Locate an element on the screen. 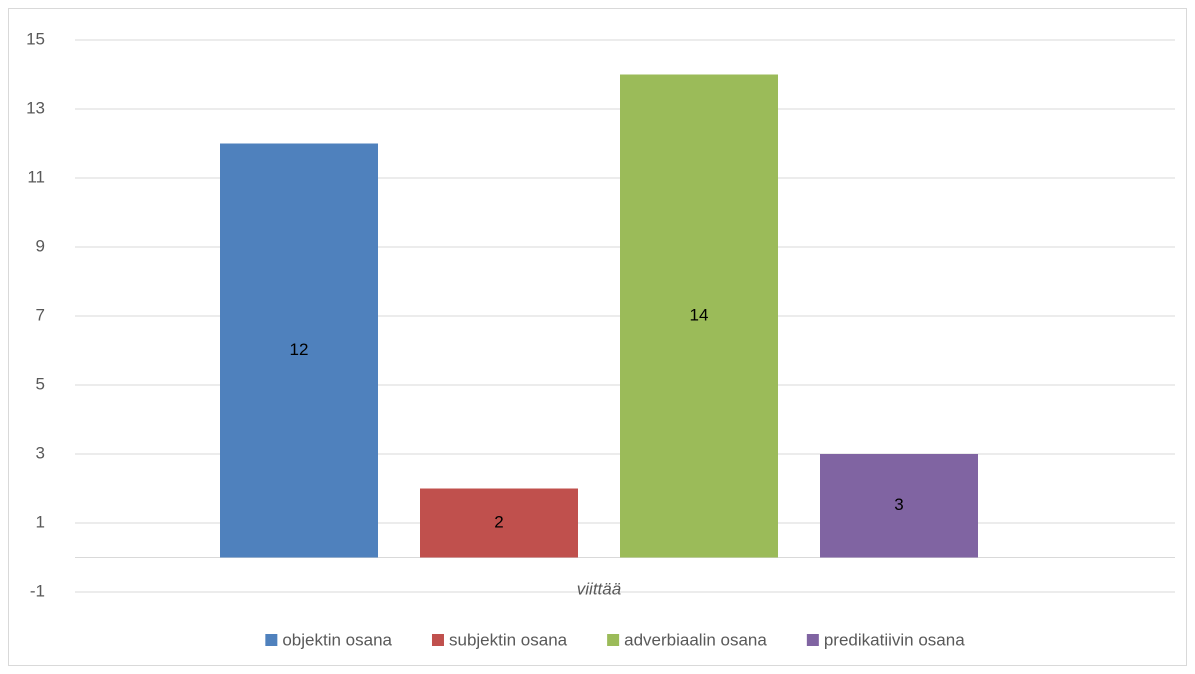 This screenshot has height=674, width=1195. data-label: 14 is located at coordinates (699, 314).